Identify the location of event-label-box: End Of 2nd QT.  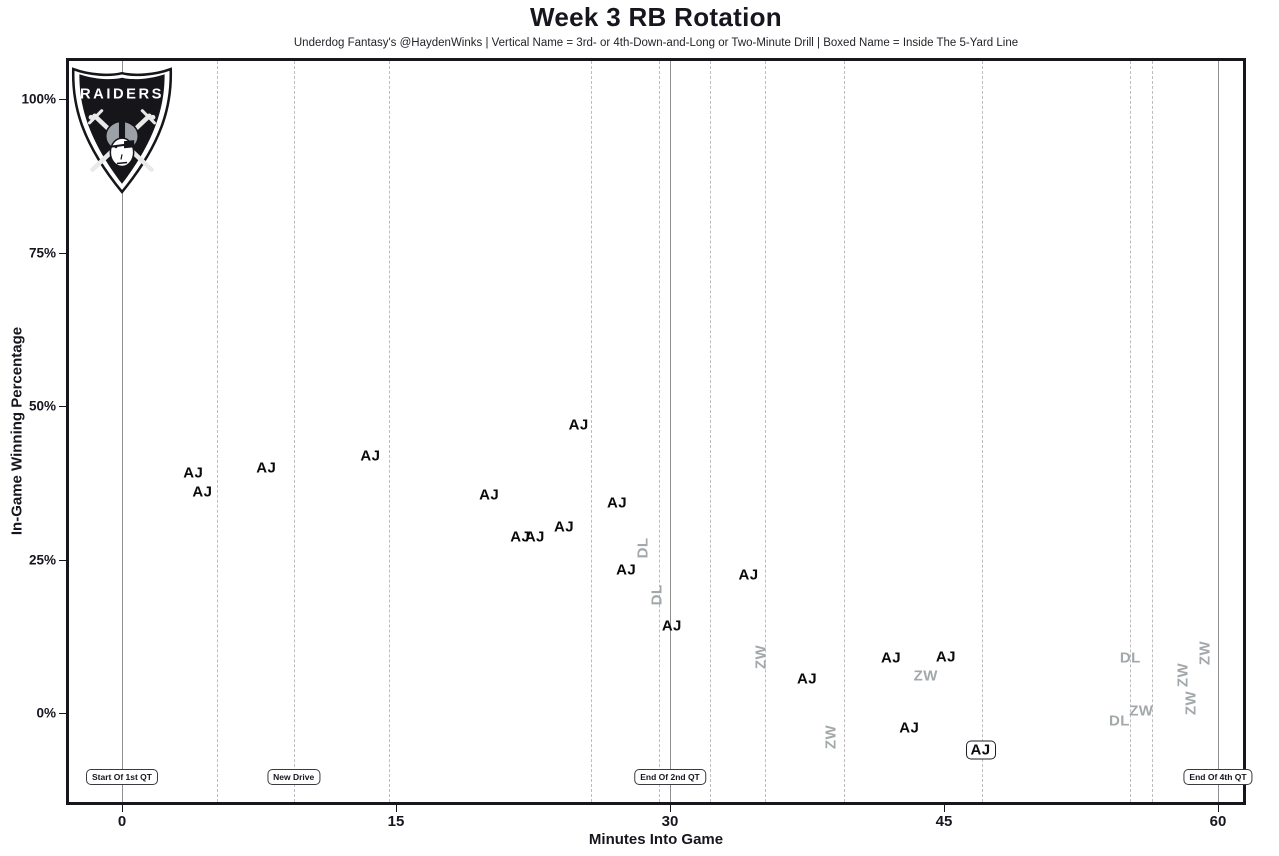
(670, 777).